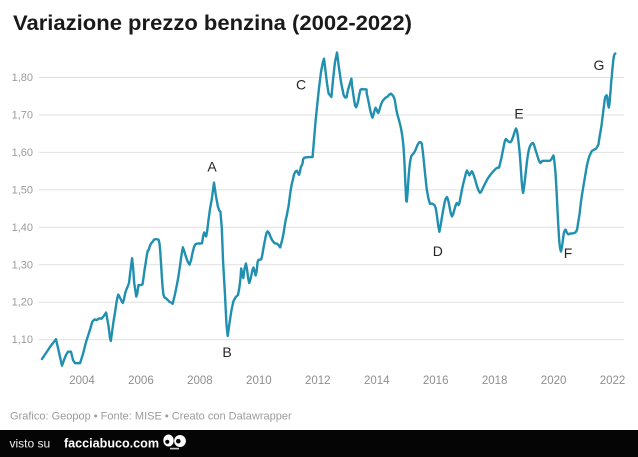  Describe the element at coordinates (200, 381) in the screenshot. I see `svg-text: 2008` at that location.